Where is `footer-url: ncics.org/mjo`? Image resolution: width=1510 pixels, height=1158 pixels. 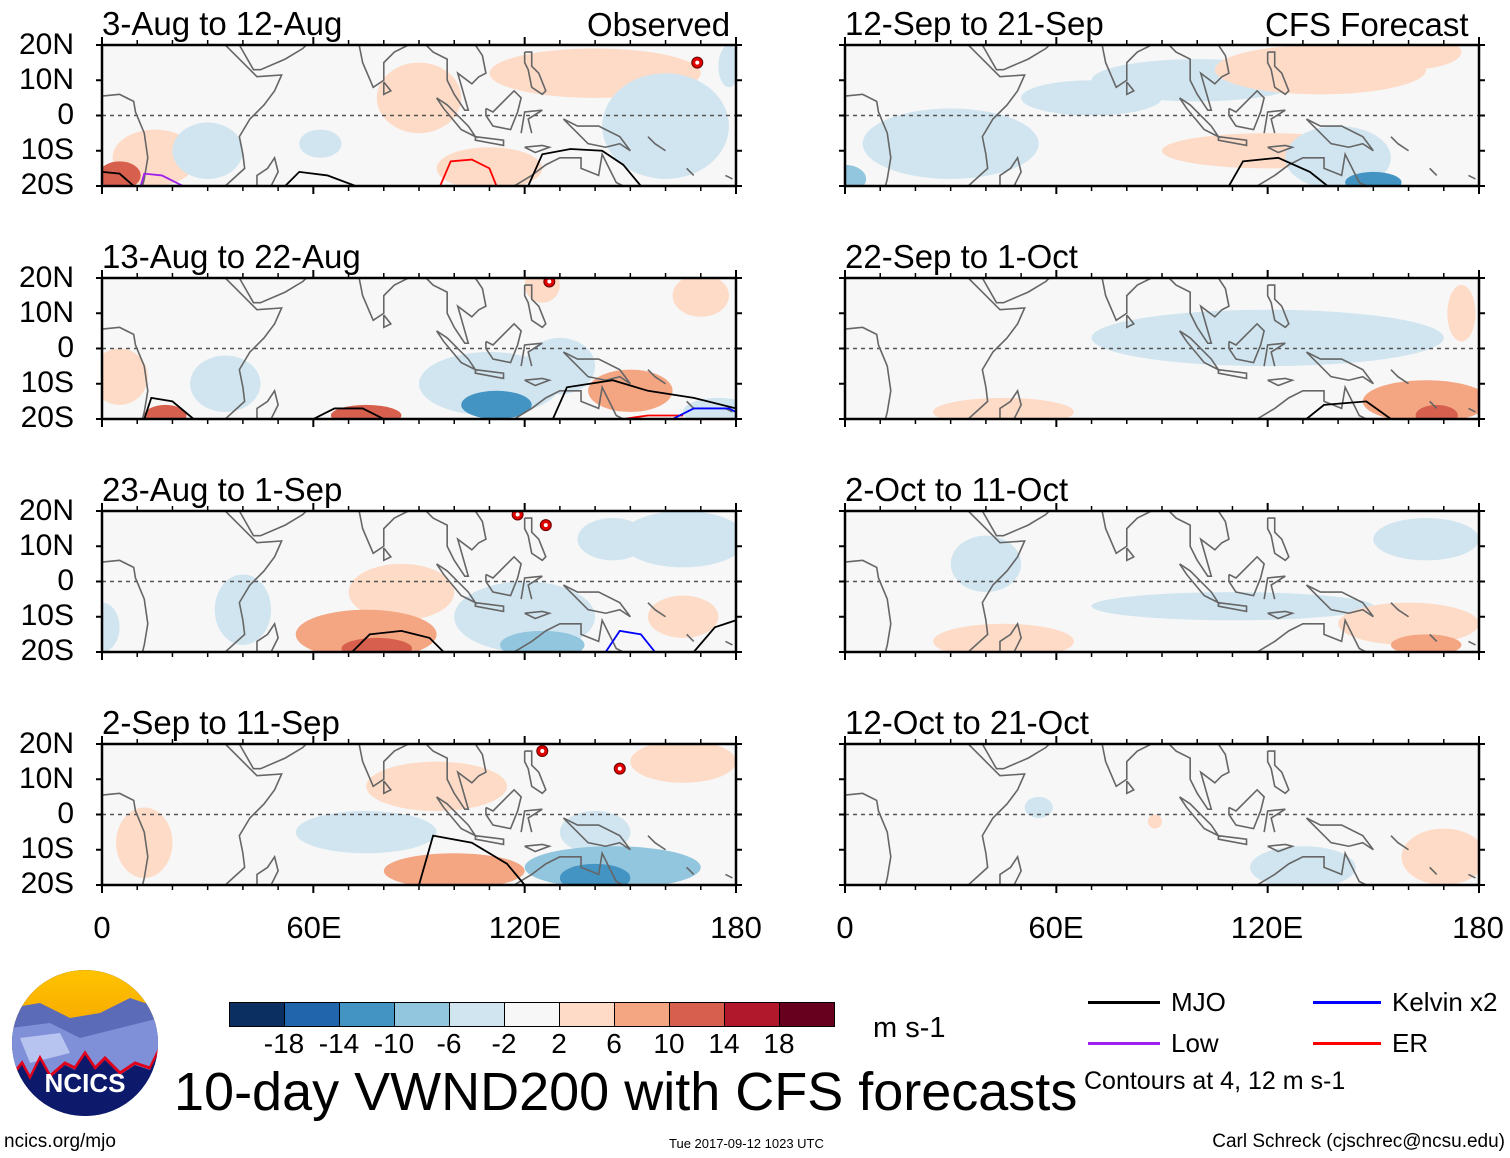
footer-url: ncics.org/mjo is located at coordinates (60, 1141).